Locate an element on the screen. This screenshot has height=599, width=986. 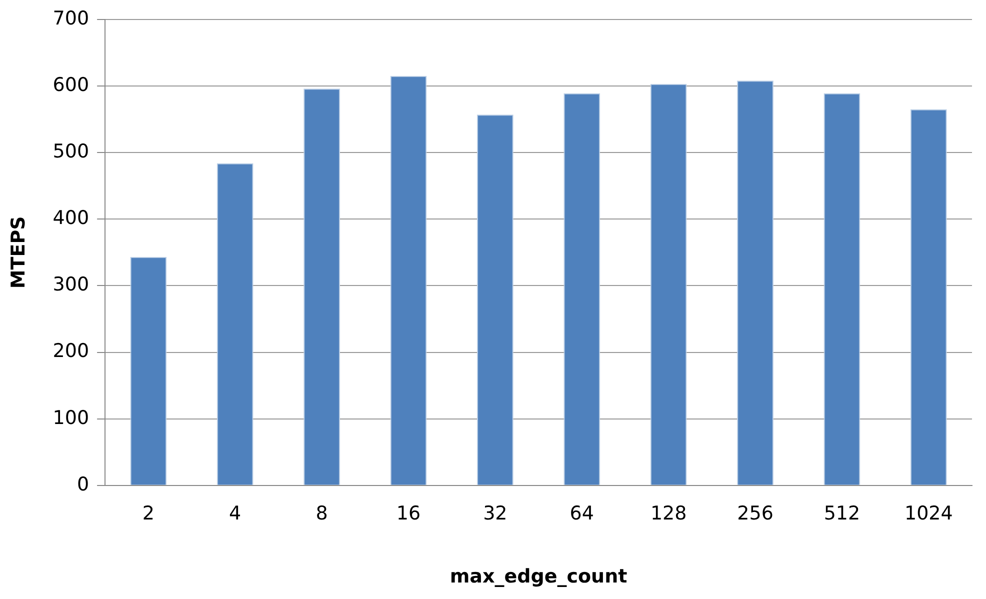
x-tick-label: 1024 is located at coordinates (928, 513).